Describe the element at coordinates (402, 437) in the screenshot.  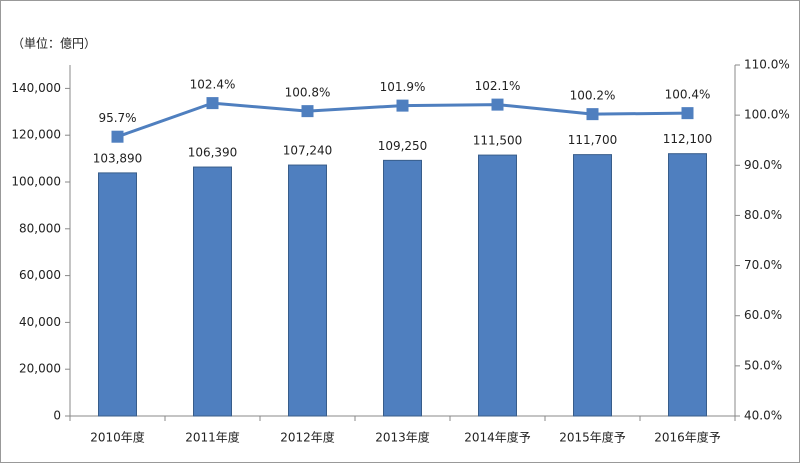
I see `x-tick-label: 2013年度` at that location.